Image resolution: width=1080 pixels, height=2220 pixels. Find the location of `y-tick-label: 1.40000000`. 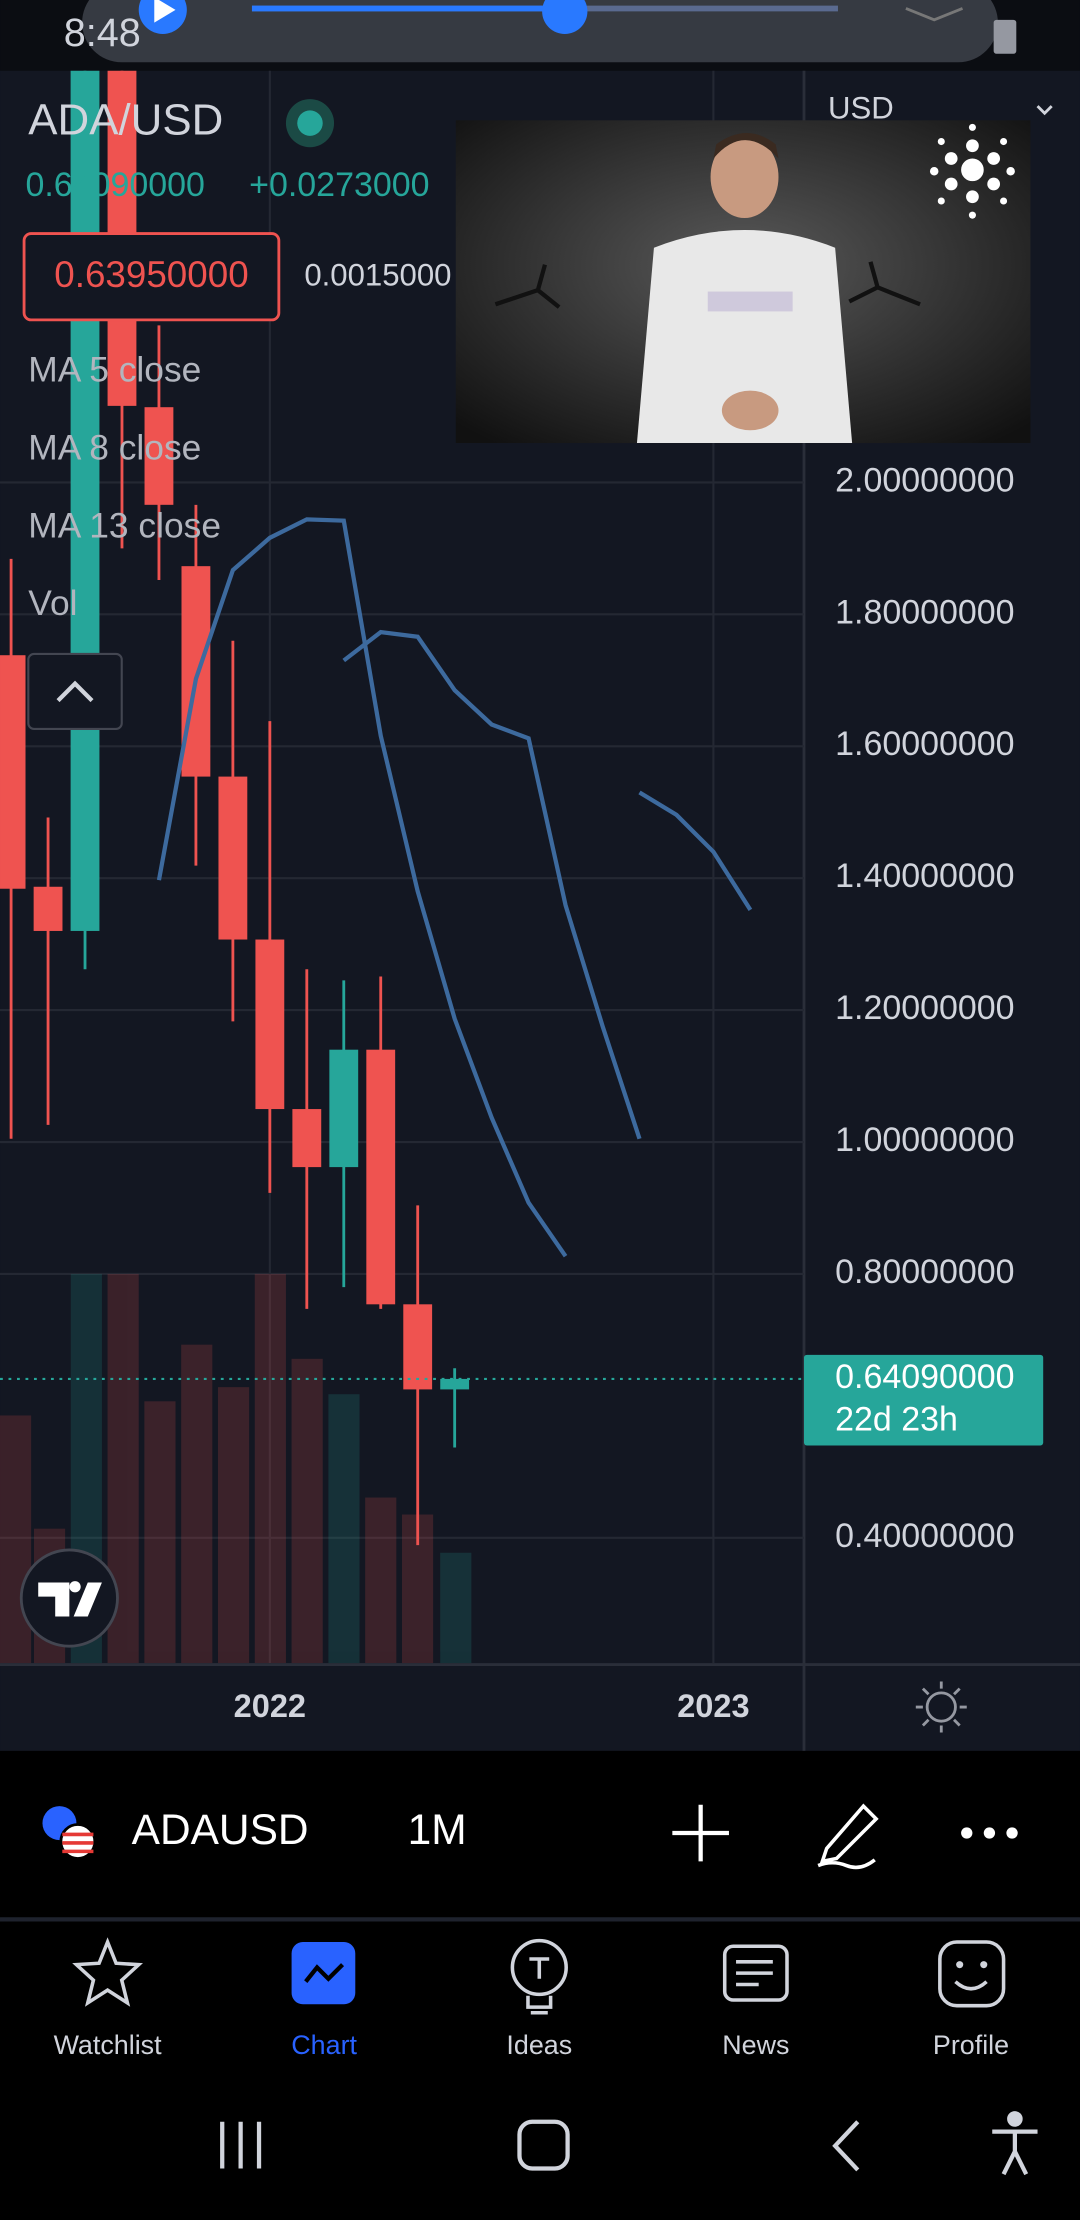

y-tick-label: 1.40000000 is located at coordinates (924, 876).